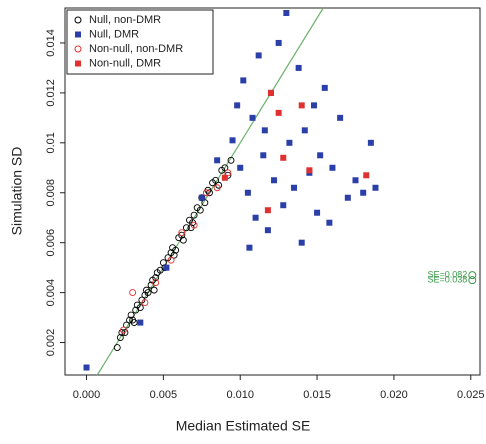  I want to click on x-tick-label: 0.025, so click(471, 395).